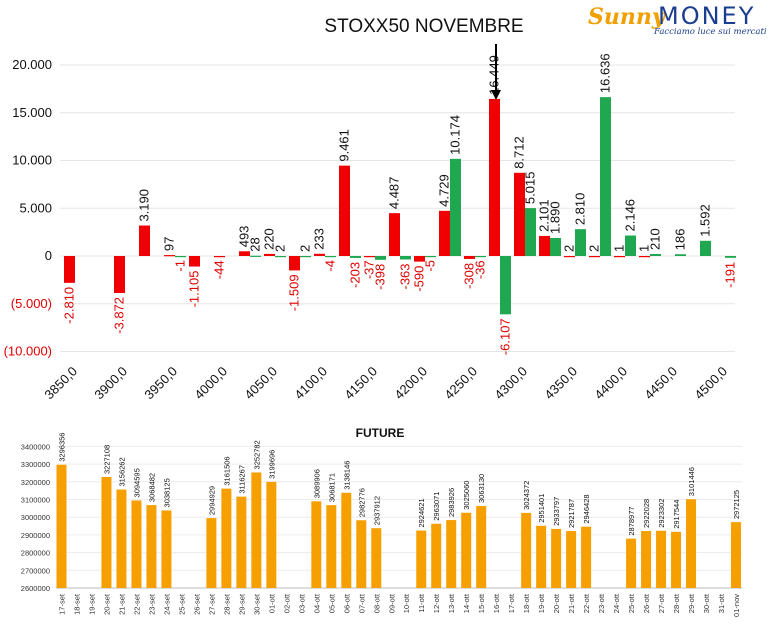 This screenshot has height=635, width=770. Describe the element at coordinates (655, 239) in the screenshot. I see `data-label: 210` at that location.